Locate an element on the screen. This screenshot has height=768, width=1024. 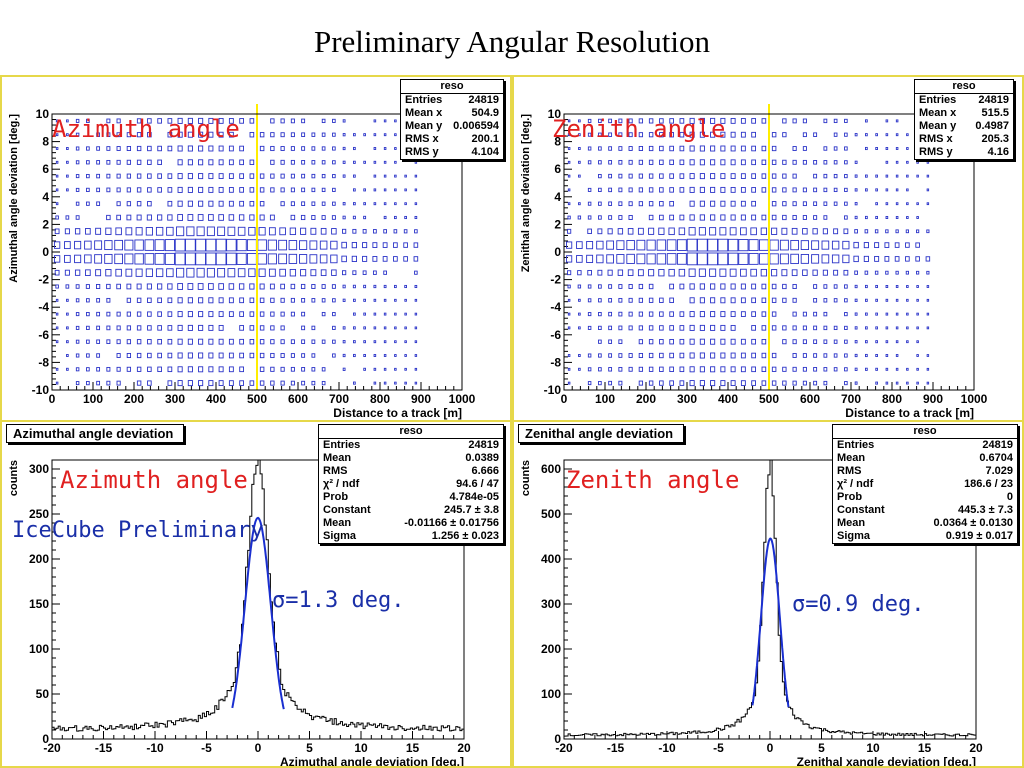
overlay-label-azimuth-hist: Azimuth angle is located at coordinates (154, 480).